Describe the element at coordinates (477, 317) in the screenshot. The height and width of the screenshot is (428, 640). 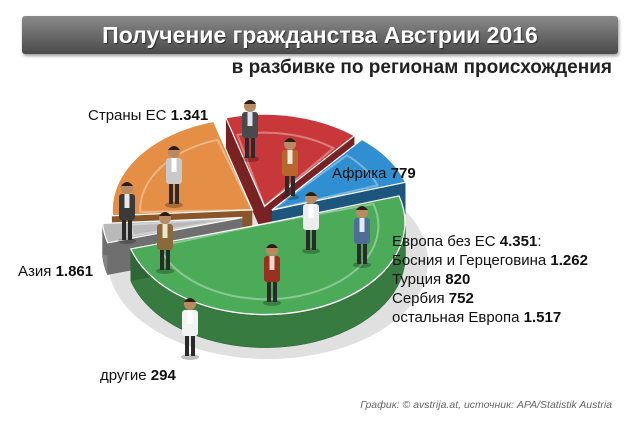
I see `breakdown-item: остальная Европа 1.517` at that location.